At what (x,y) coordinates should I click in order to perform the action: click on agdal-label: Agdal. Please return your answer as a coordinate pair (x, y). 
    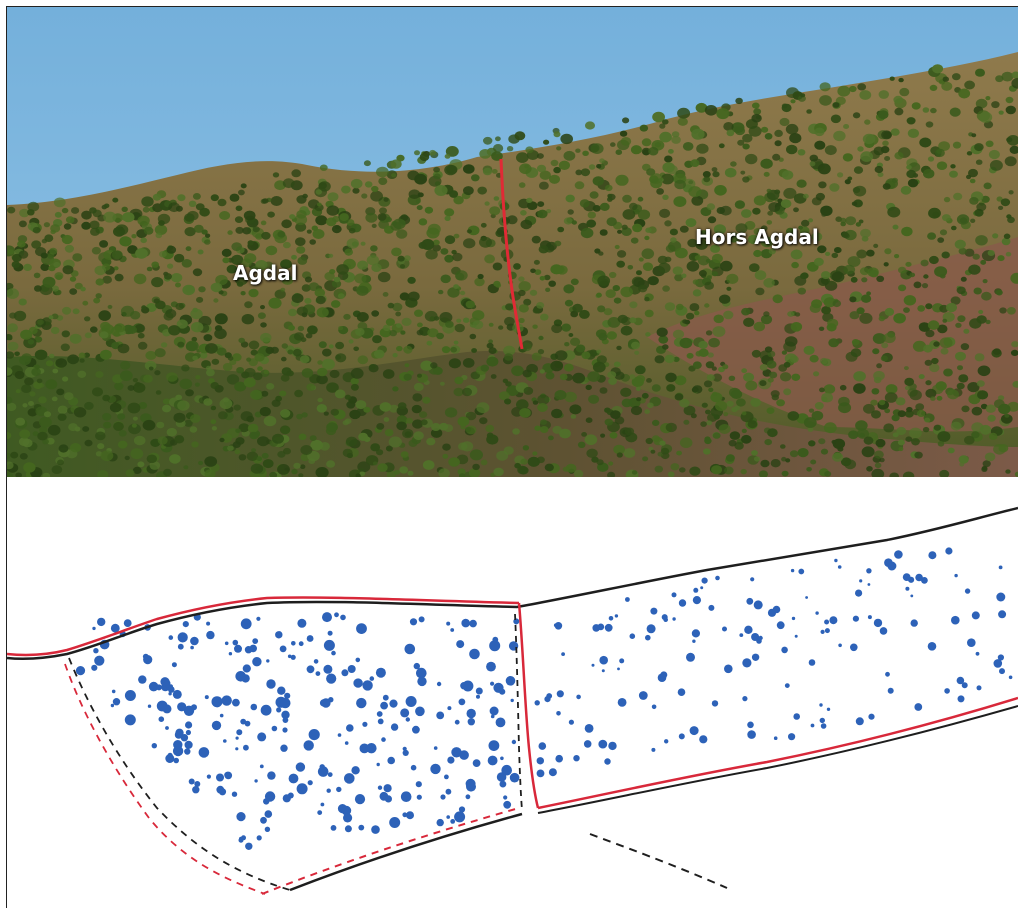
    Looking at the image, I should click on (265, 273).